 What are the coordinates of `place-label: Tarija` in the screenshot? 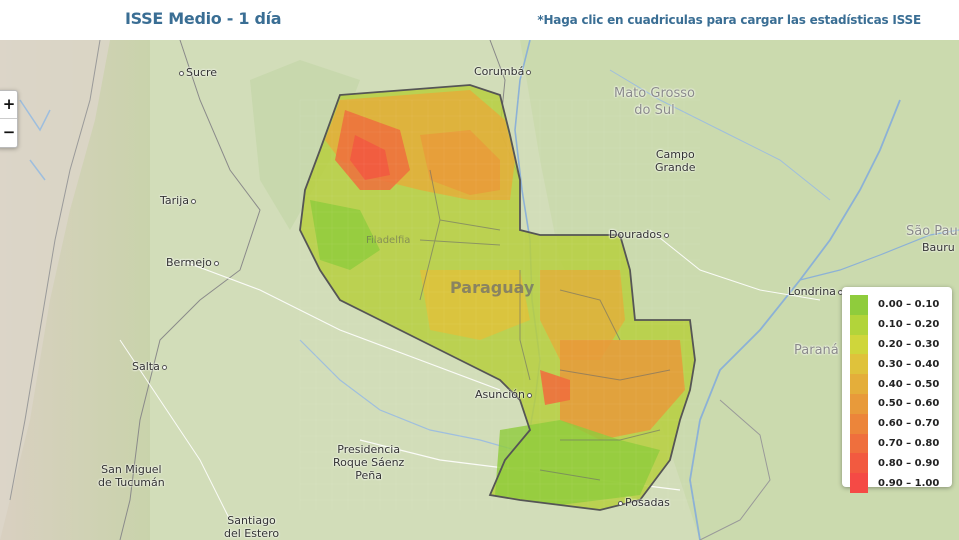 It's located at (175, 200).